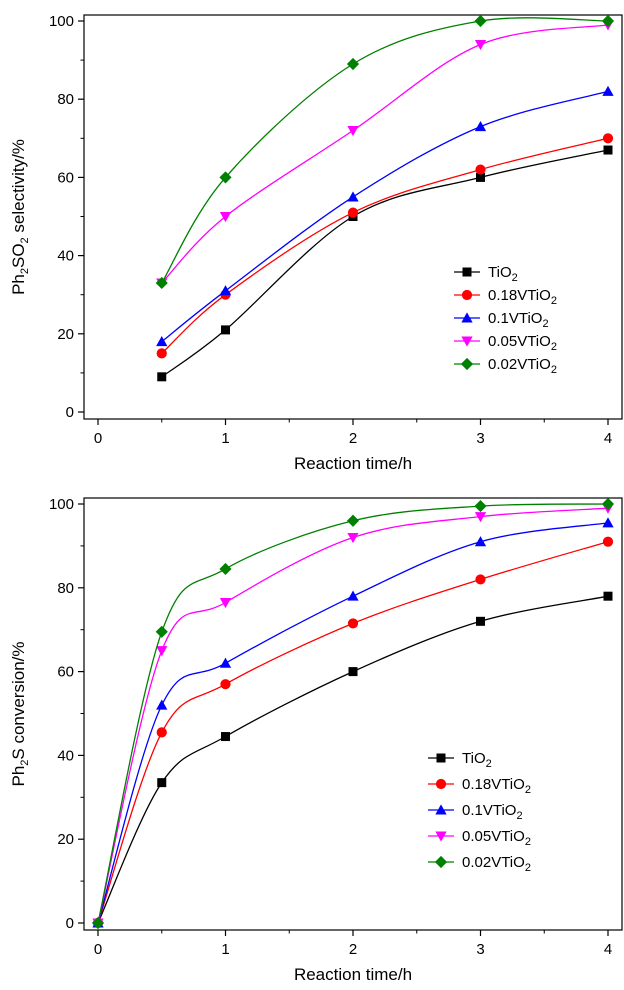 Image resolution: width=624 pixels, height=990 pixels. I want to click on x-tick-label: 3, so click(480, 949).